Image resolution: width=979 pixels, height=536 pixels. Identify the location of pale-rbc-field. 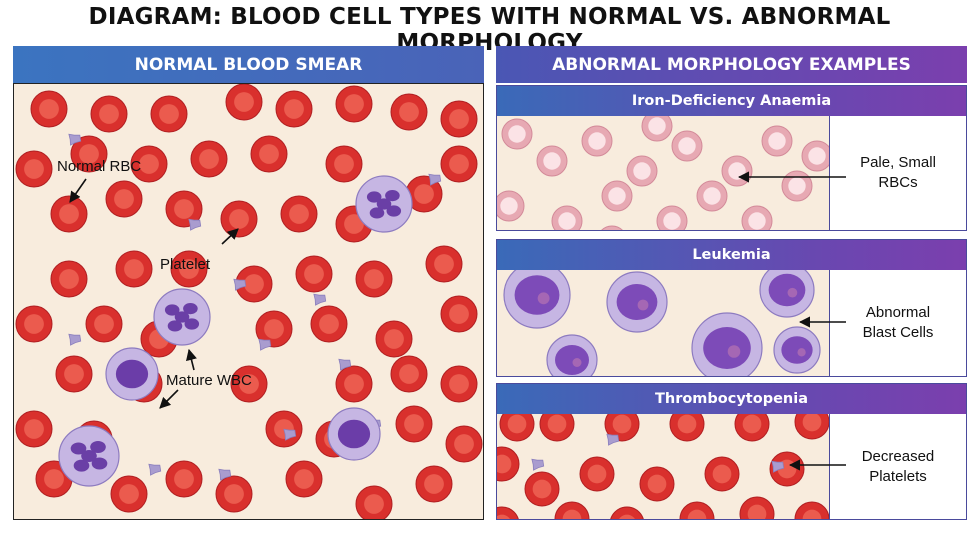
(663, 173).